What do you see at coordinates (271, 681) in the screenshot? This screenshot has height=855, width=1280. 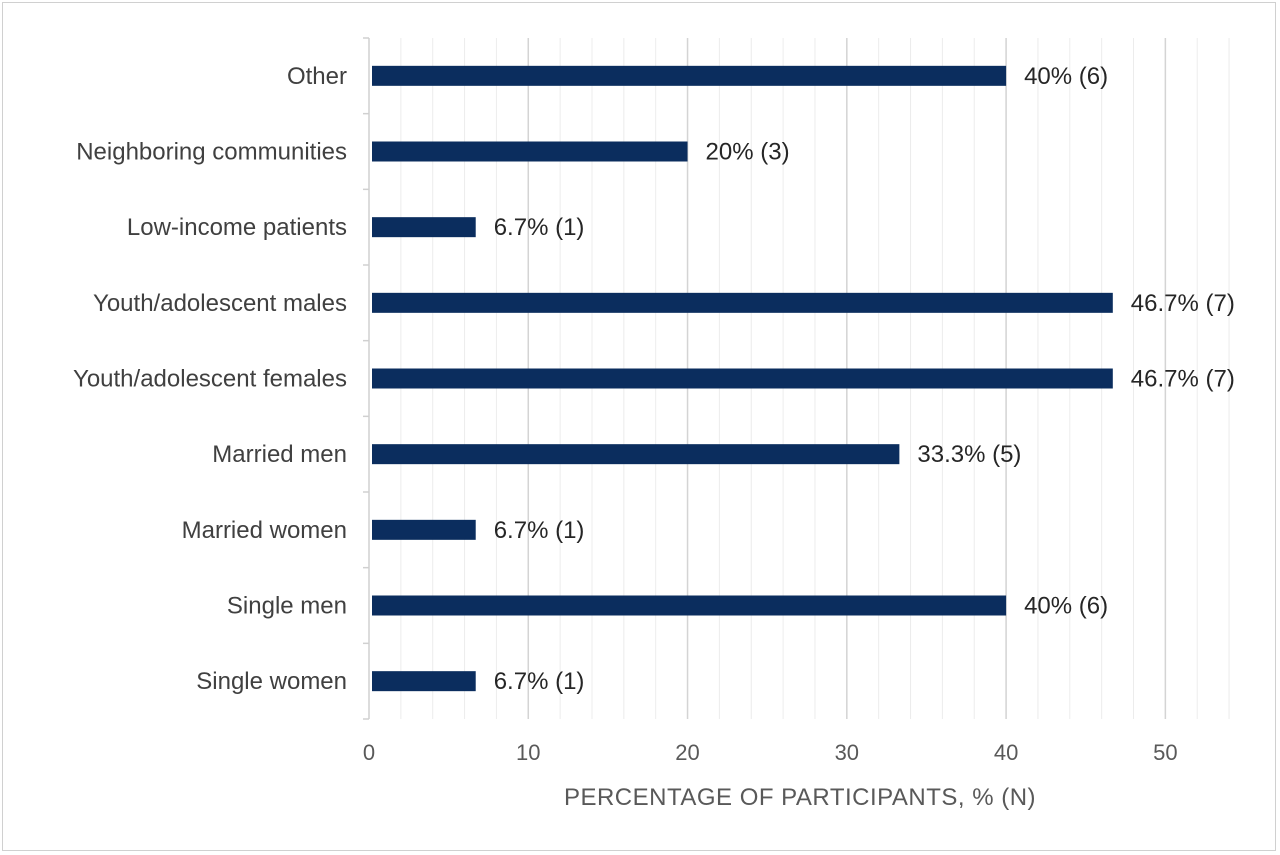 I see `category-label: Single women` at bounding box center [271, 681].